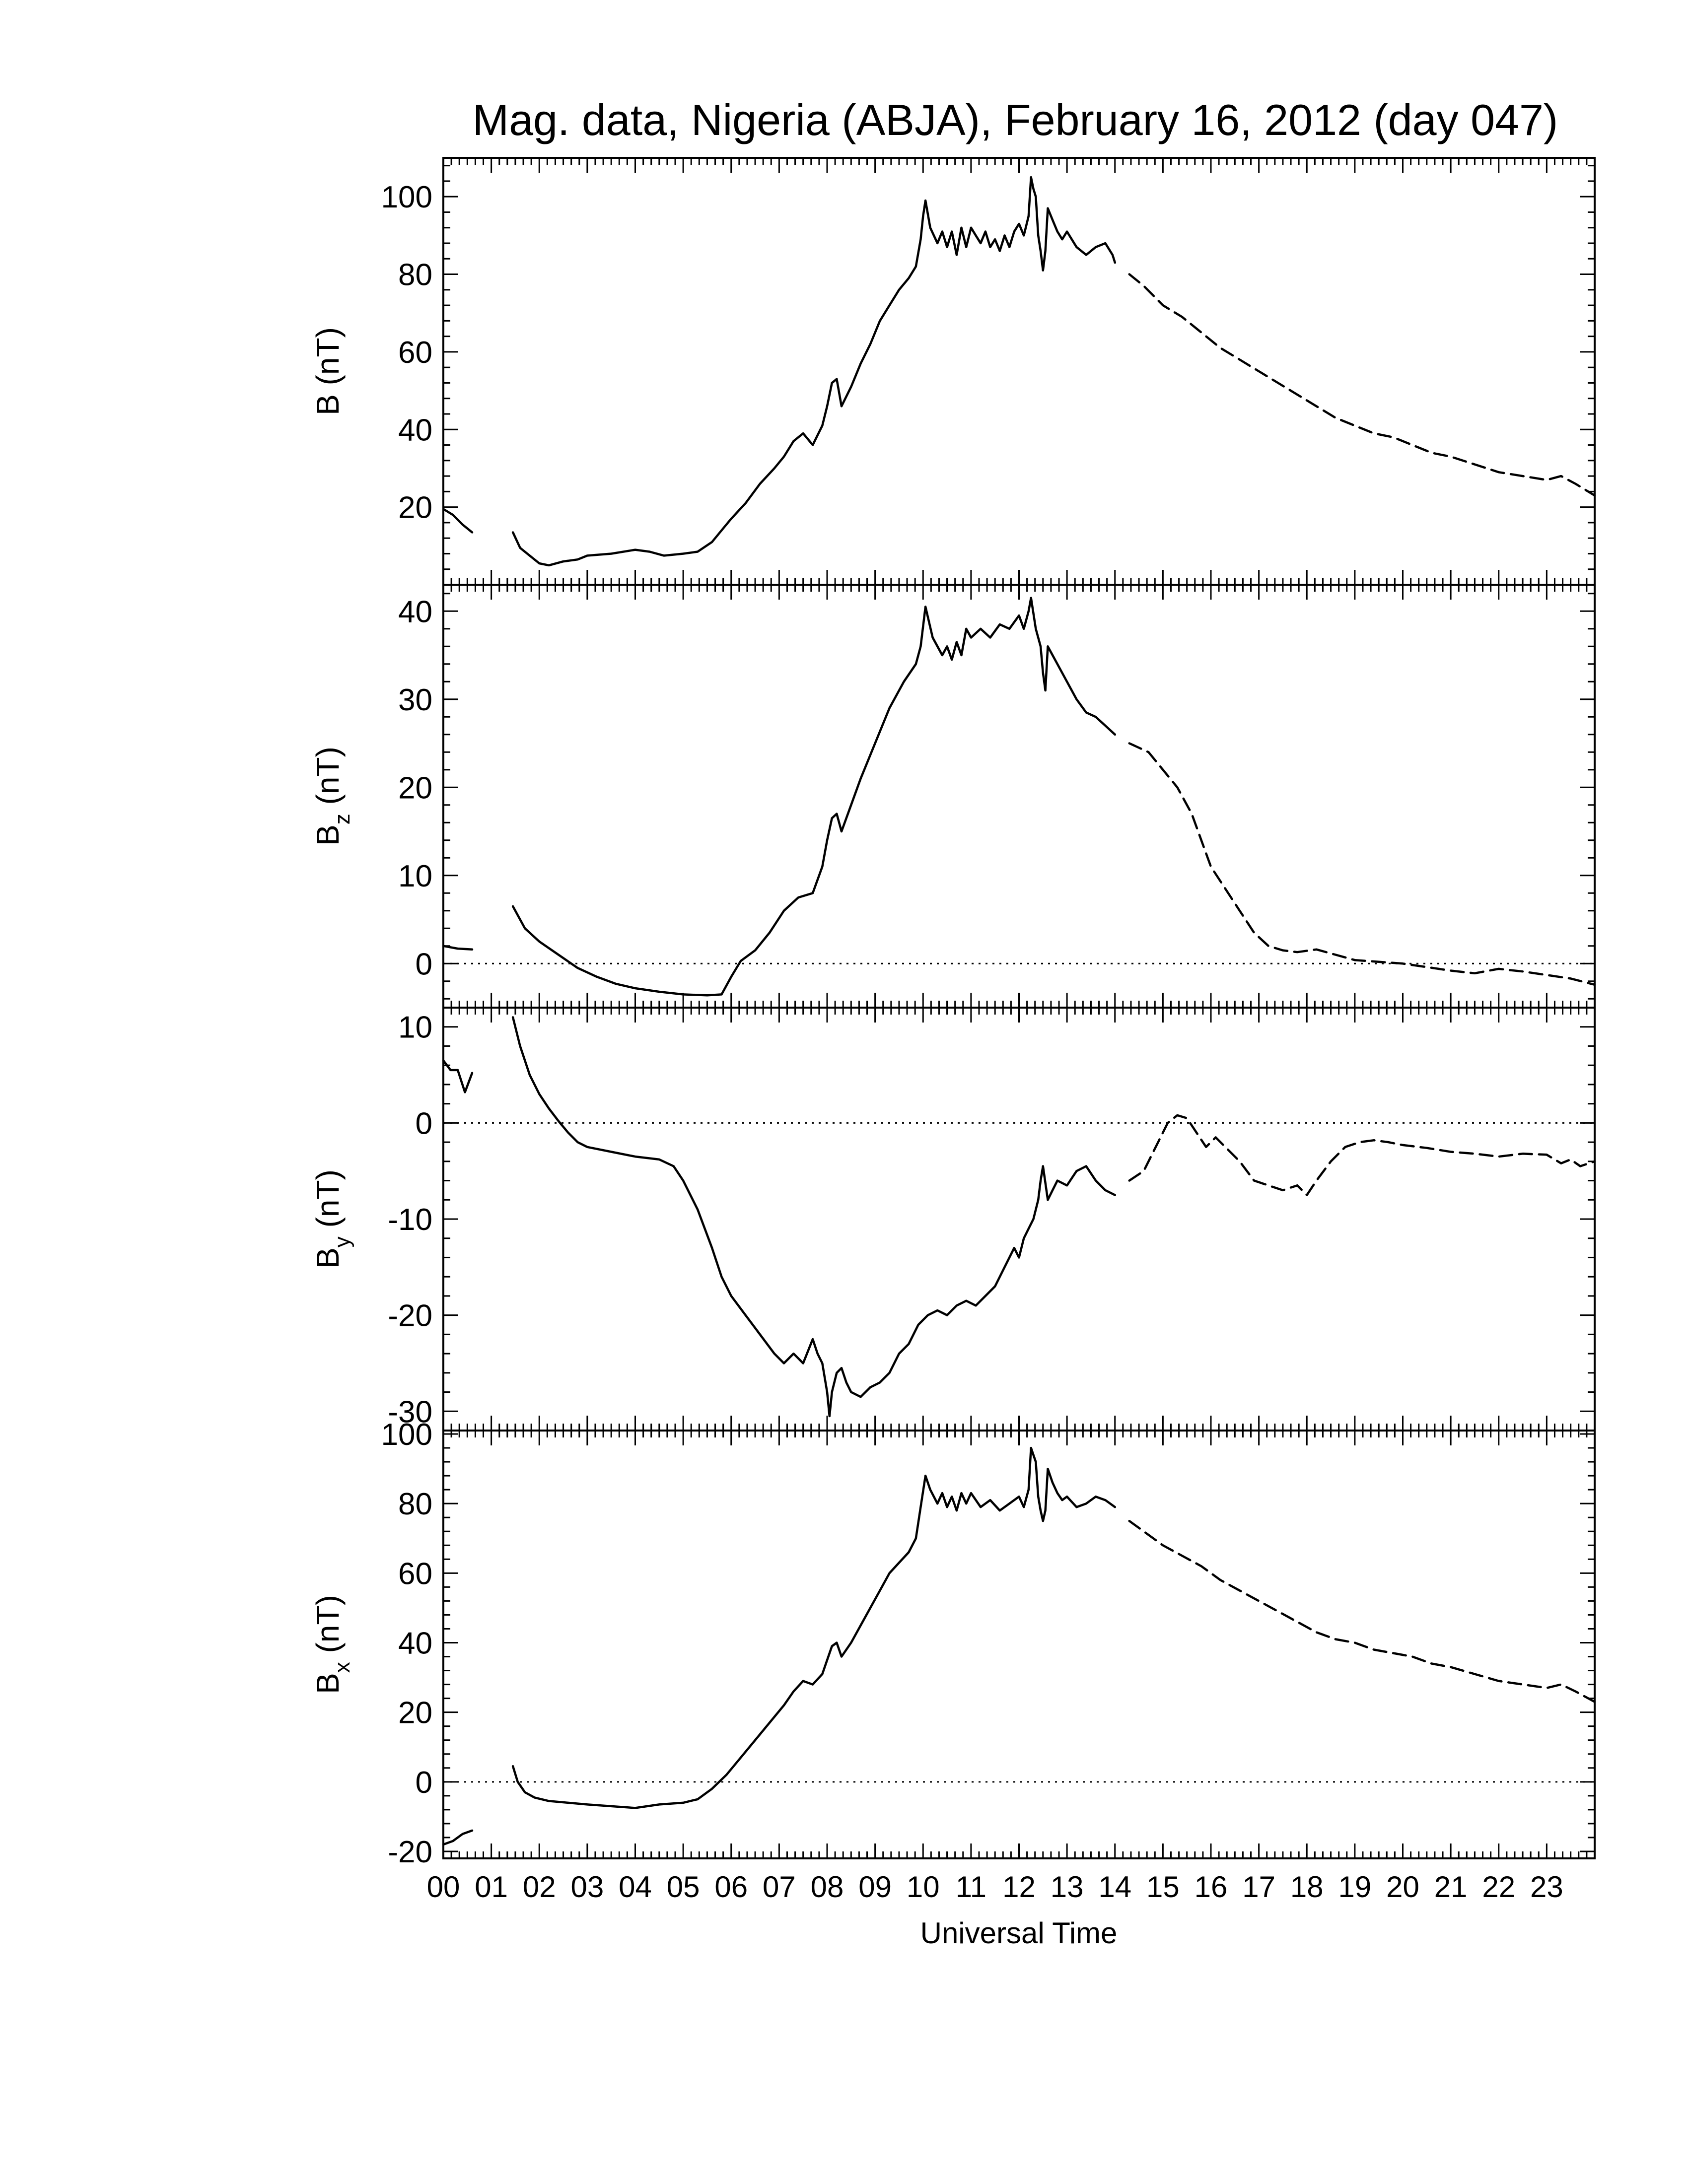 This screenshot has height=2184, width=1688. I want to click on x-tick-label: 20, so click(1402, 1887).